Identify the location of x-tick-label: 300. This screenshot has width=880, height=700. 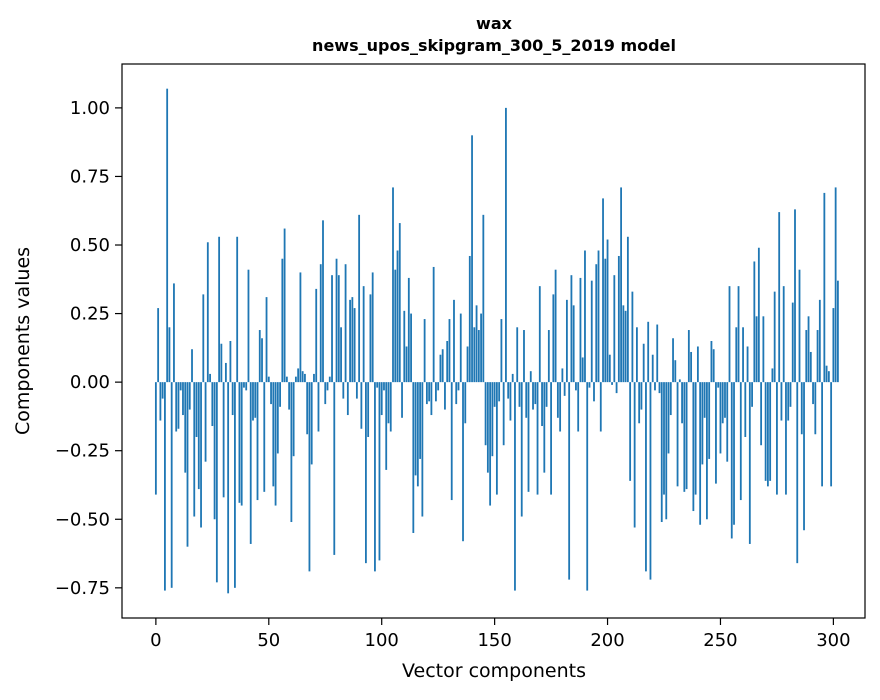
(833, 640).